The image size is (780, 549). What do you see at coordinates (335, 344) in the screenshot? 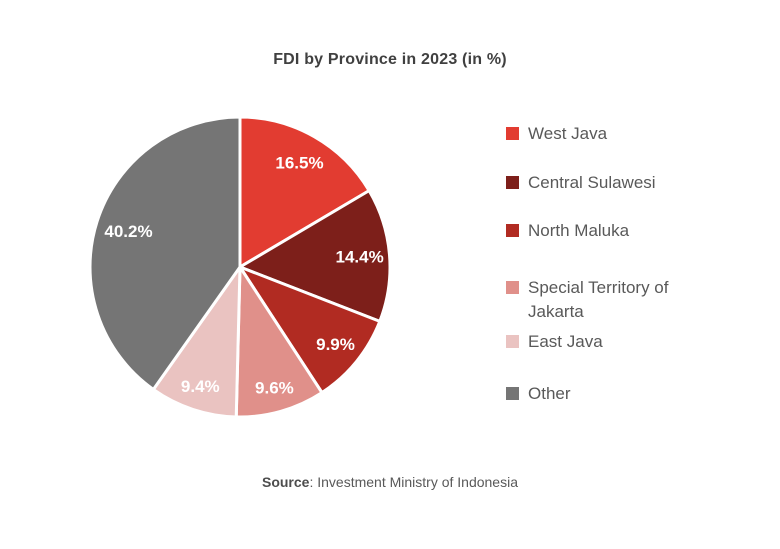
I see `pie-slice-label-north-maluka: 9.9%` at bounding box center [335, 344].